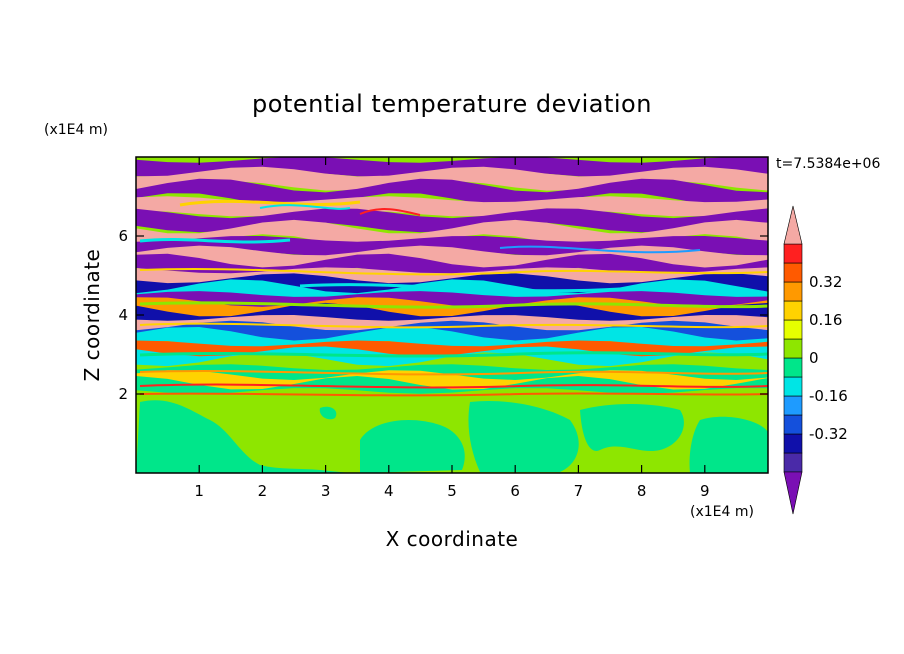 This screenshot has height=654, width=904. What do you see at coordinates (828, 164) in the screenshot?
I see `time-label: t=7.5384e+06` at bounding box center [828, 164].